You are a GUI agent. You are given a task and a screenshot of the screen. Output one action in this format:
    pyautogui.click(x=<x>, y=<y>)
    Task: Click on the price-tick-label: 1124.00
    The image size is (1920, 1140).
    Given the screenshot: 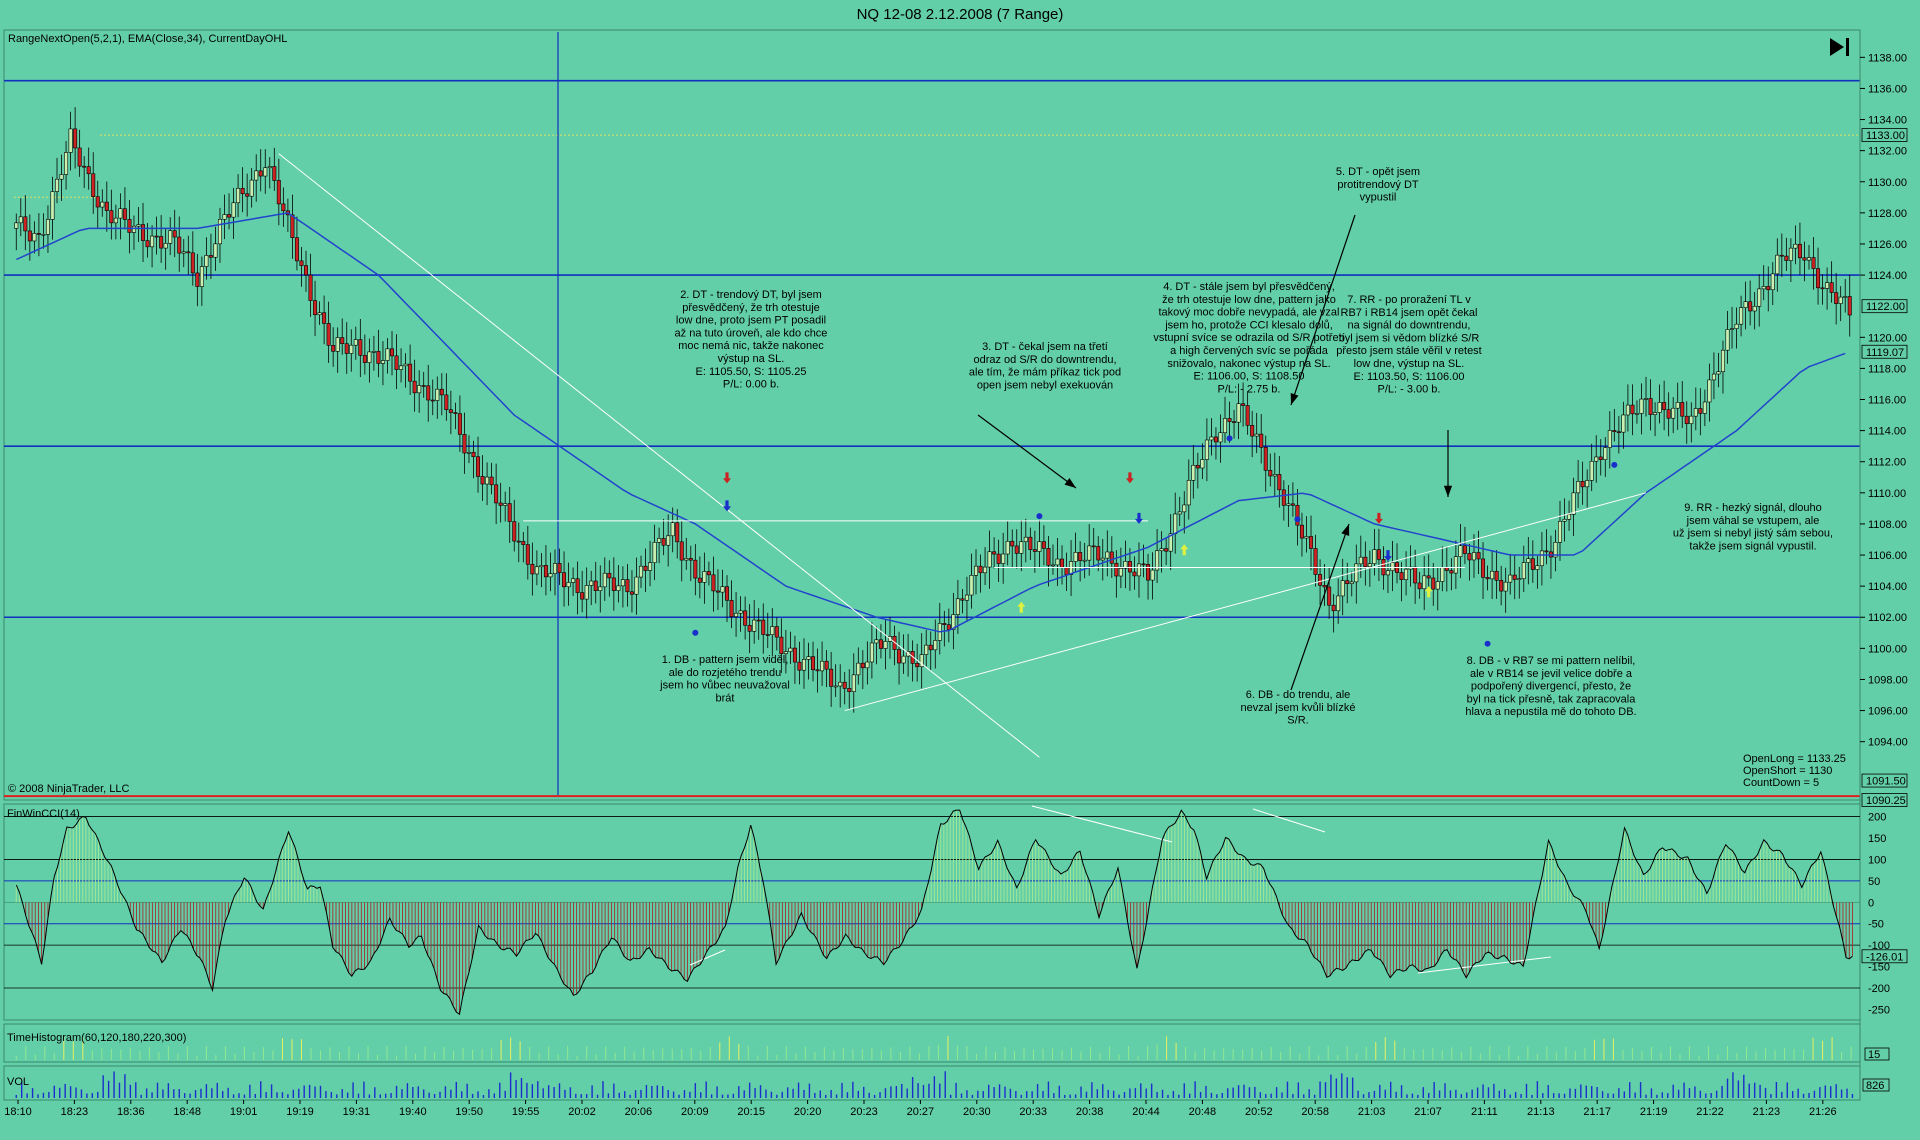 What is the action you would take?
    pyautogui.click(x=1887, y=276)
    